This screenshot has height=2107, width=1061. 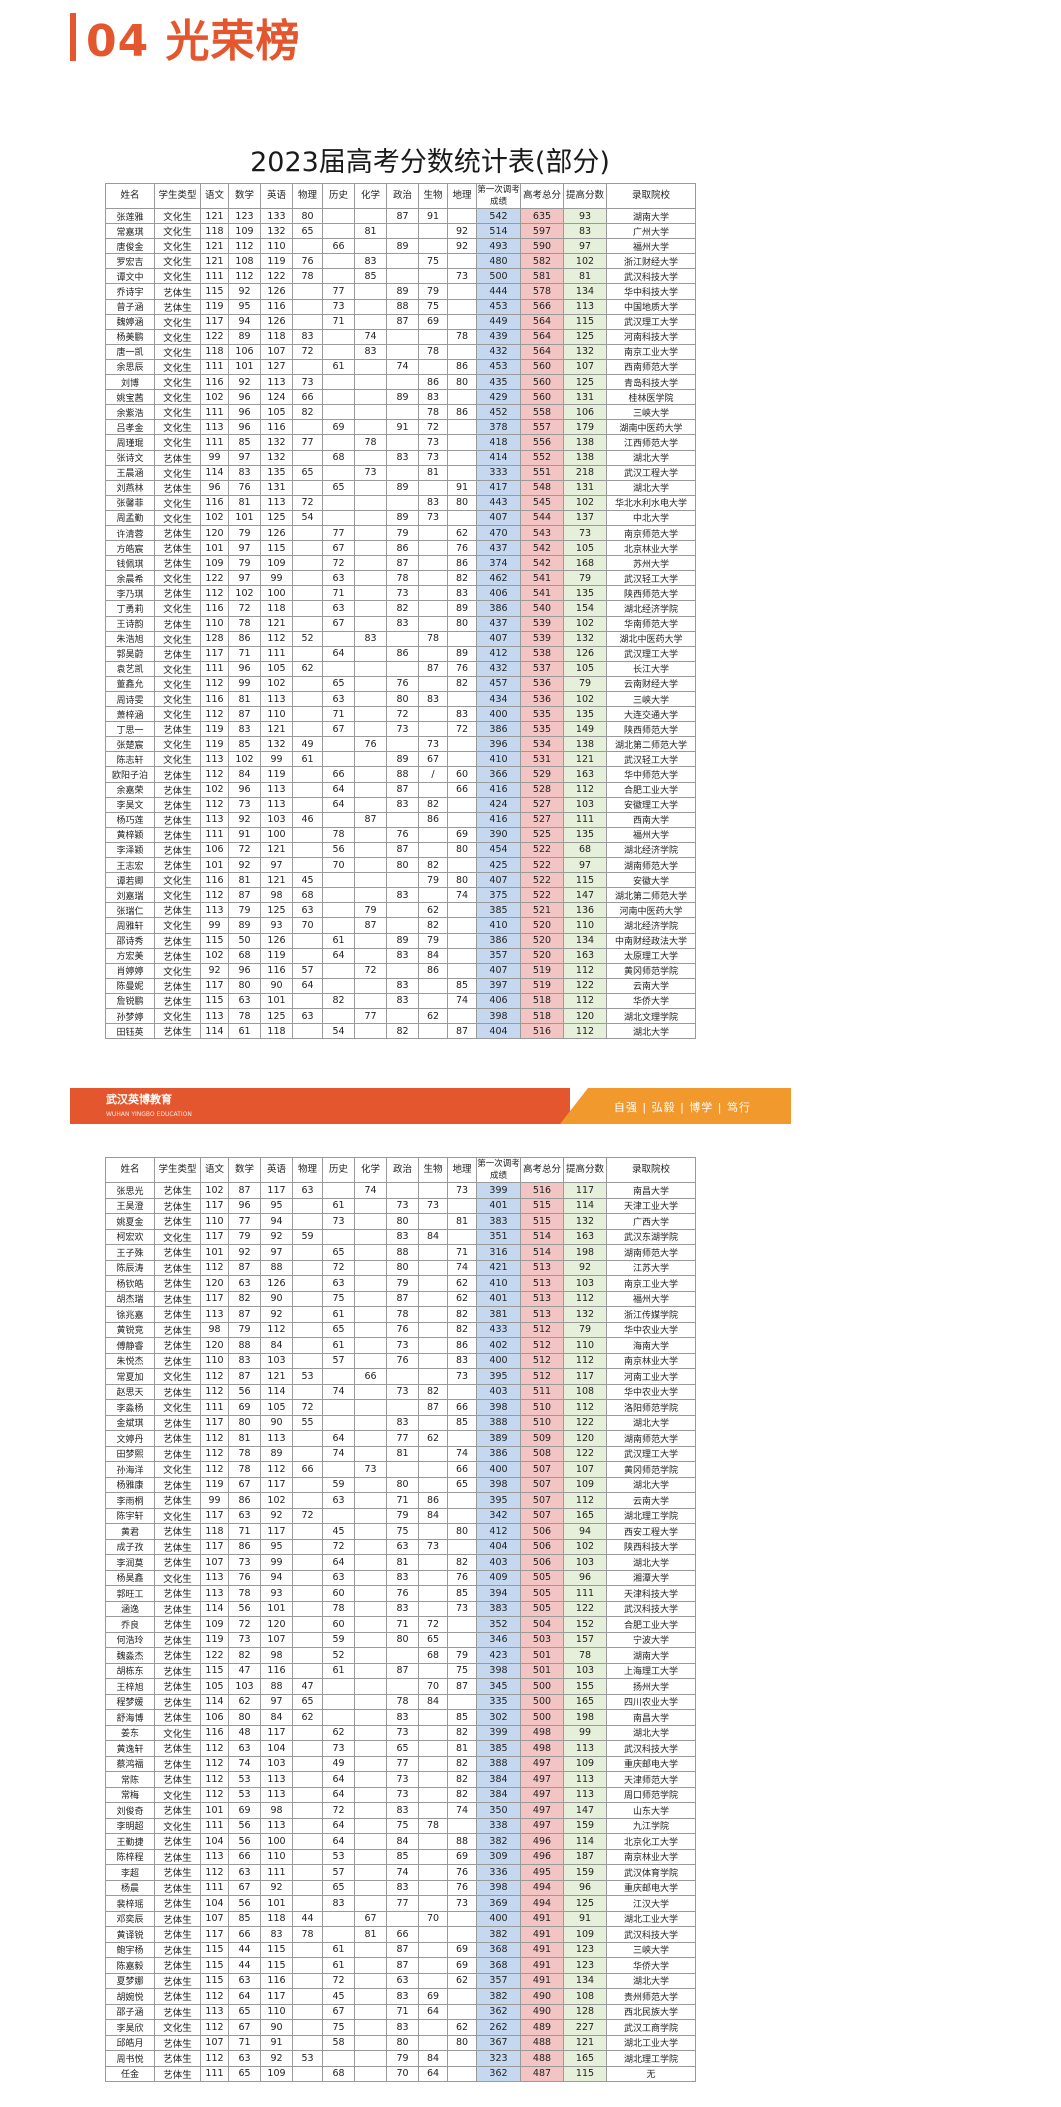 I want to click on cell-improve: 131, so click(x=585, y=487).